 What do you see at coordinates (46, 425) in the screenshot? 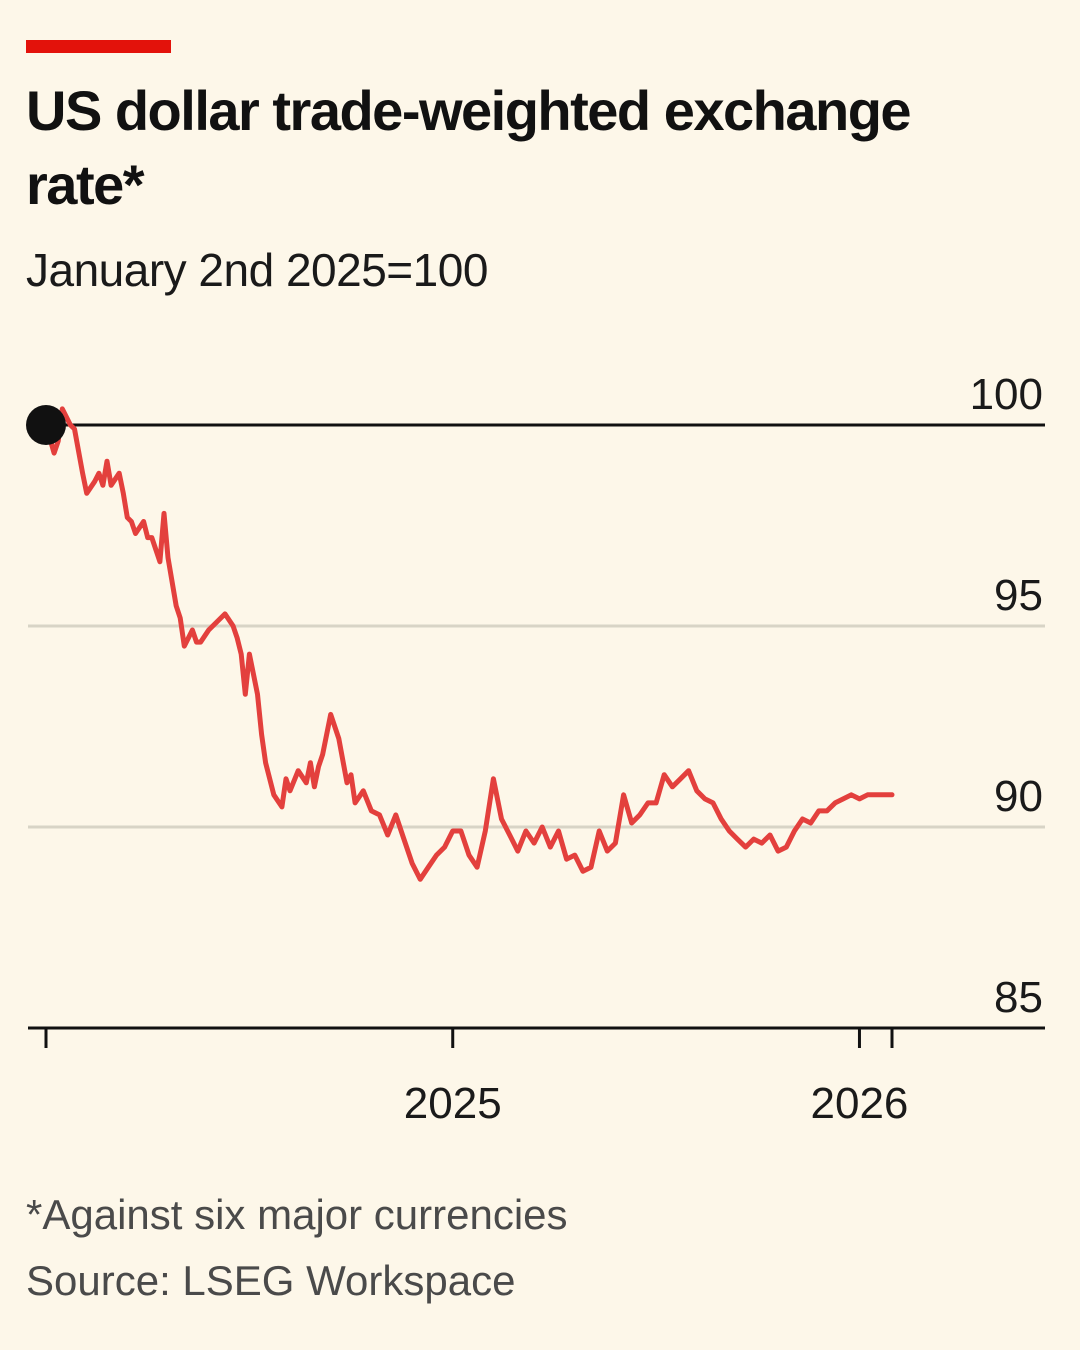
I see `start-marker` at bounding box center [46, 425].